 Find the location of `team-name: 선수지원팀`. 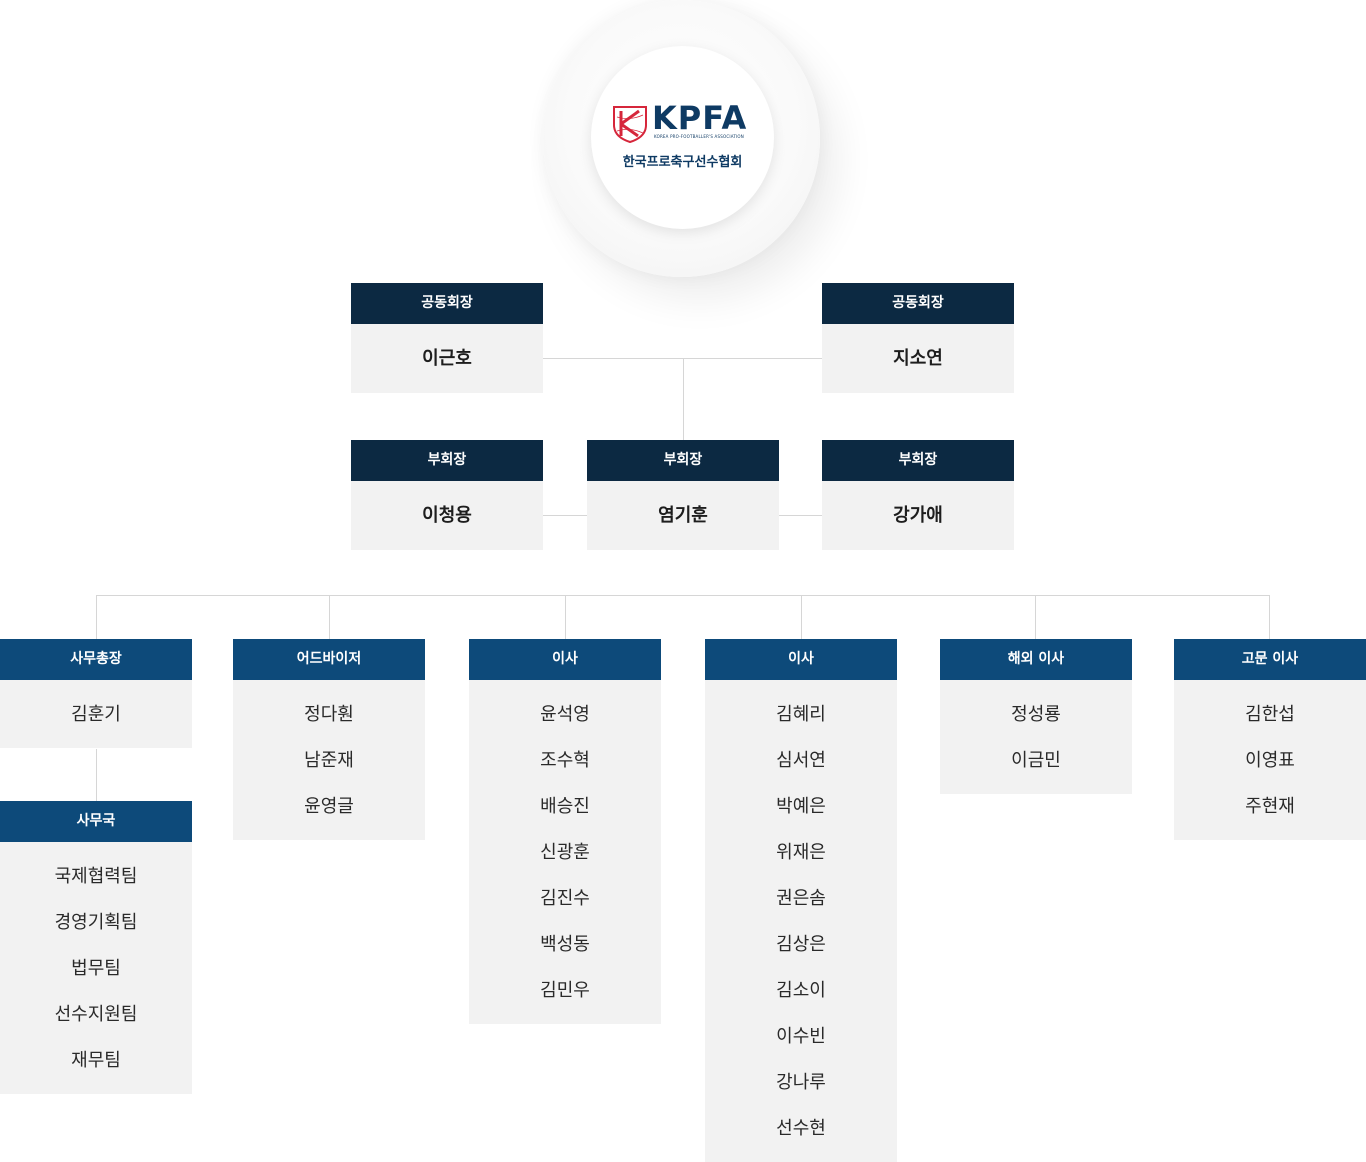

team-name: 선수지원팀 is located at coordinates (96, 1014).